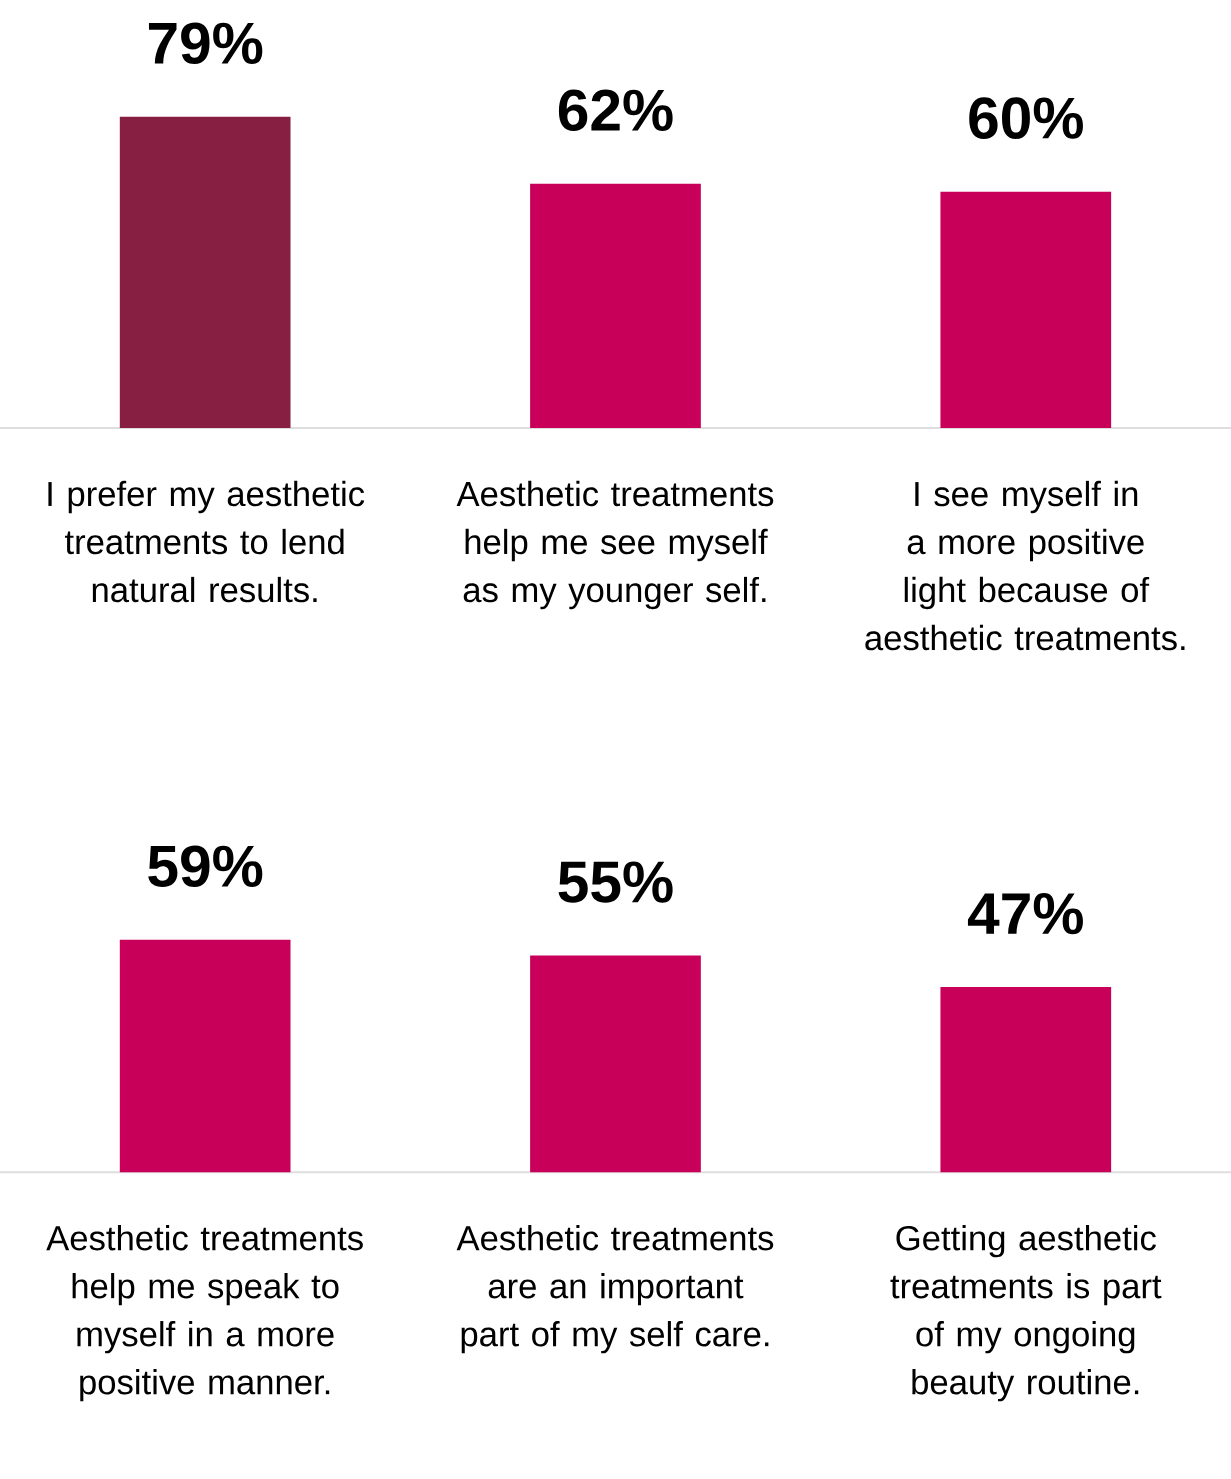 This screenshot has height=1479, width=1231. What do you see at coordinates (615, 882) in the screenshot?
I see `data-label: 55%` at bounding box center [615, 882].